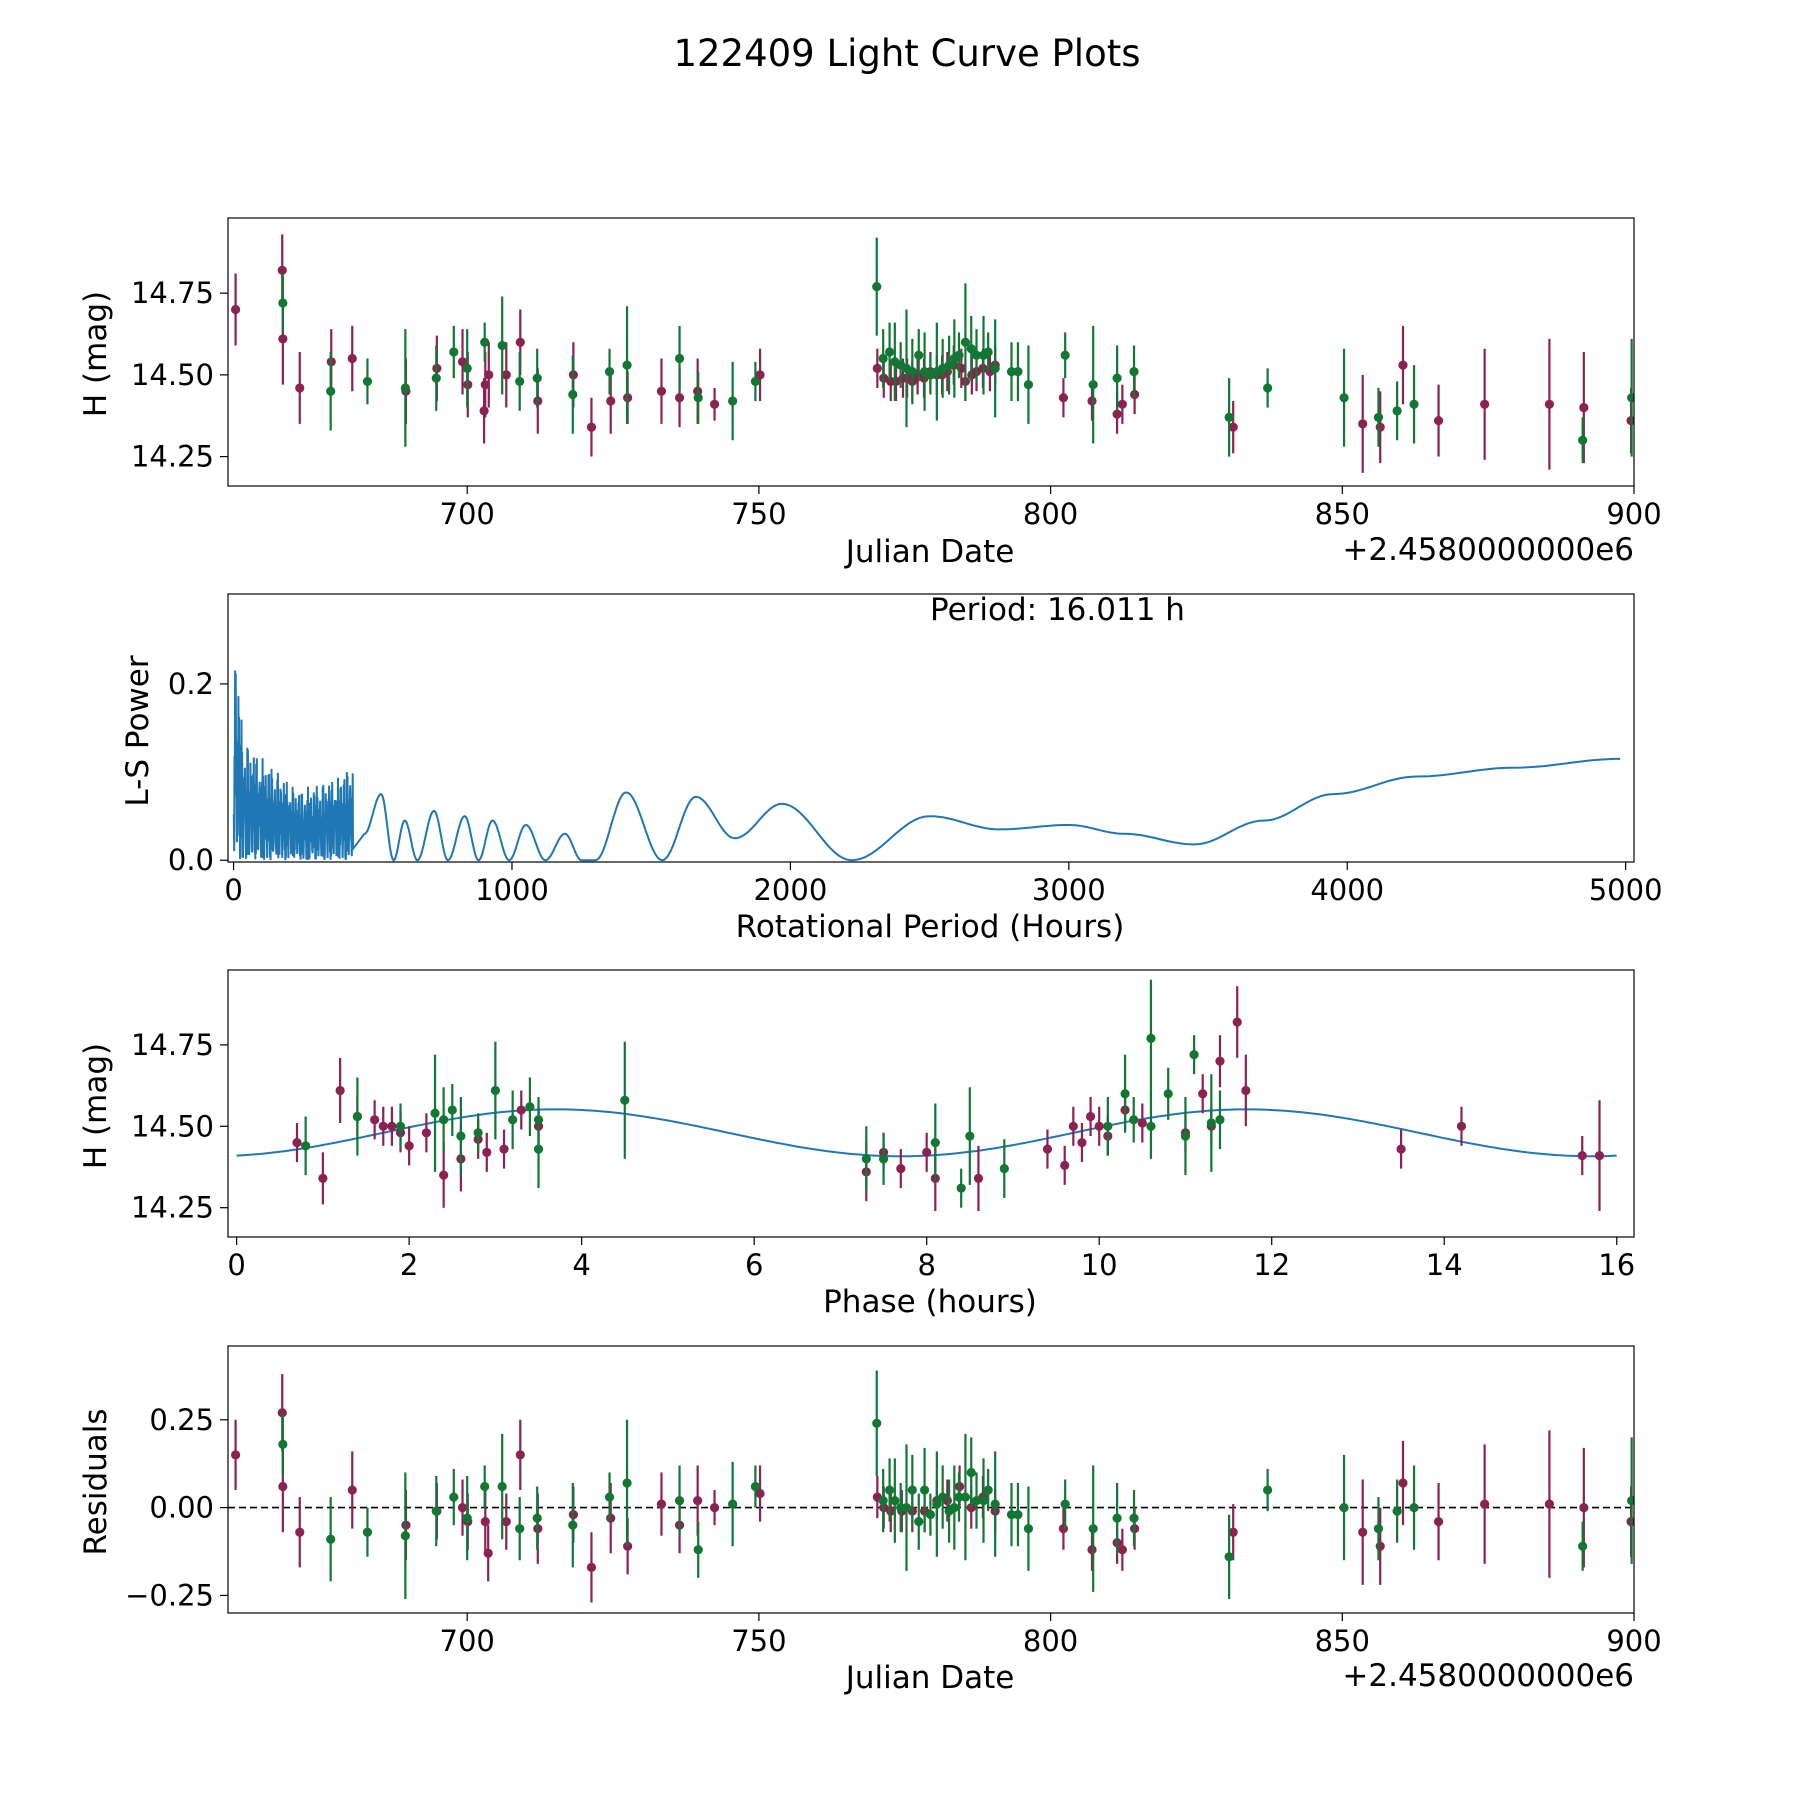  I want to click on phased-curve-y-label: H (mag), so click(96, 1106).